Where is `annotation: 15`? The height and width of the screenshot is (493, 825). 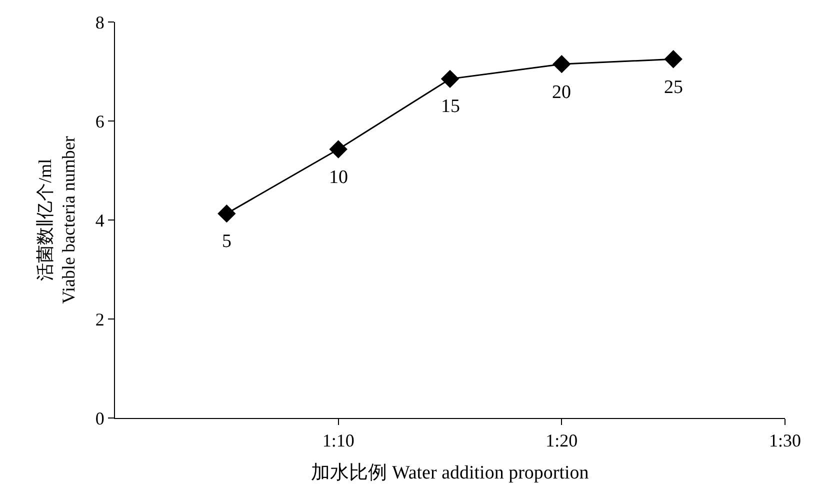
annotation: 15 is located at coordinates (450, 106).